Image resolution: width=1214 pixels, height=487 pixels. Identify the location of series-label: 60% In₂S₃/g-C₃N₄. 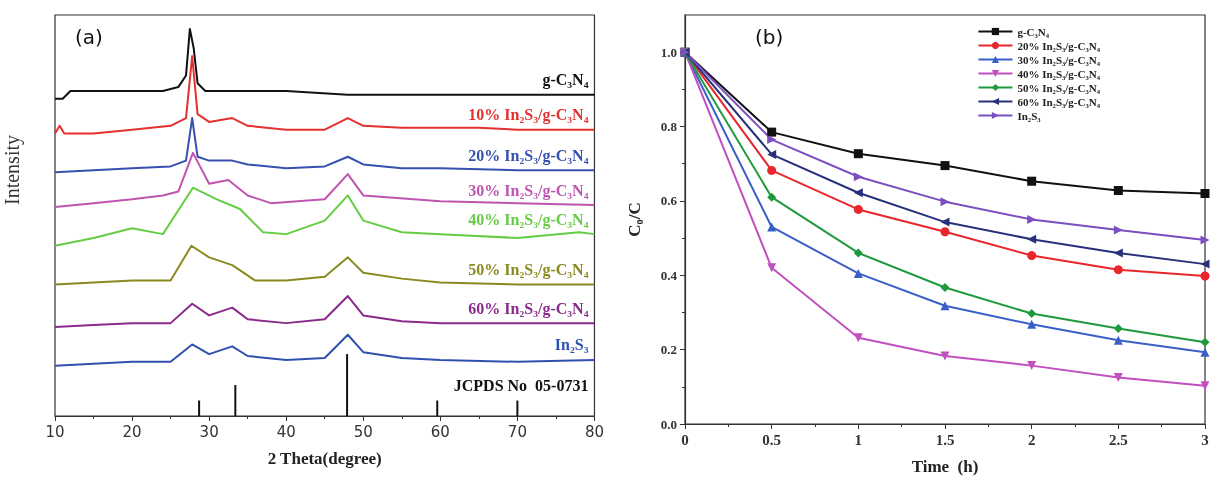
(528, 308).